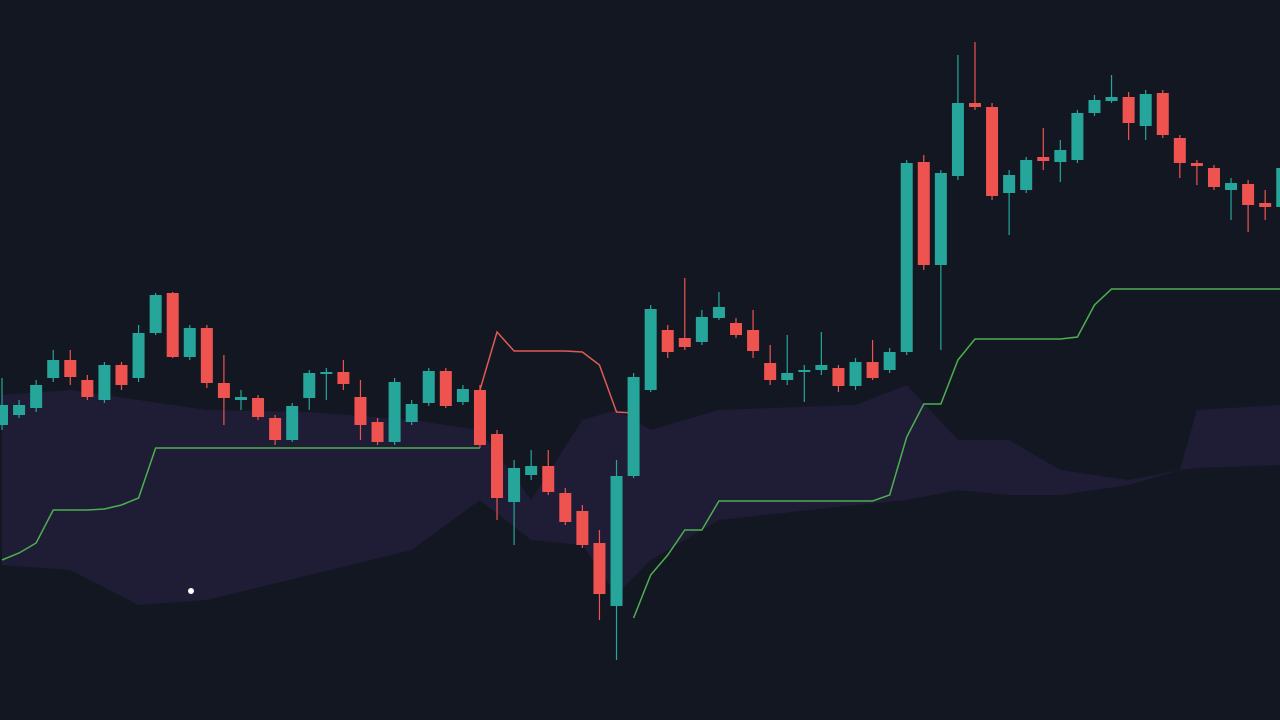 The width and height of the screenshot is (1280, 720). What do you see at coordinates (191, 591) in the screenshot?
I see `cursor` at bounding box center [191, 591].